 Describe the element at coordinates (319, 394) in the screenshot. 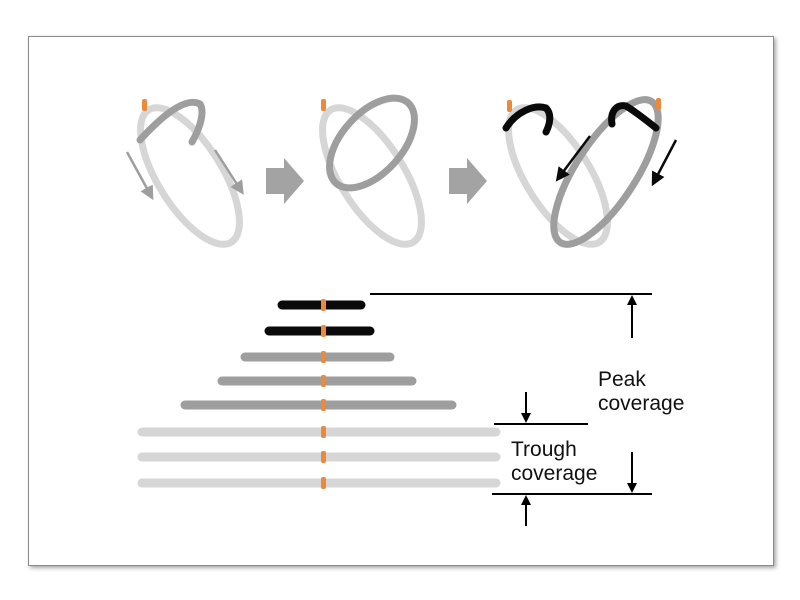

I see `coverage-stack` at that location.